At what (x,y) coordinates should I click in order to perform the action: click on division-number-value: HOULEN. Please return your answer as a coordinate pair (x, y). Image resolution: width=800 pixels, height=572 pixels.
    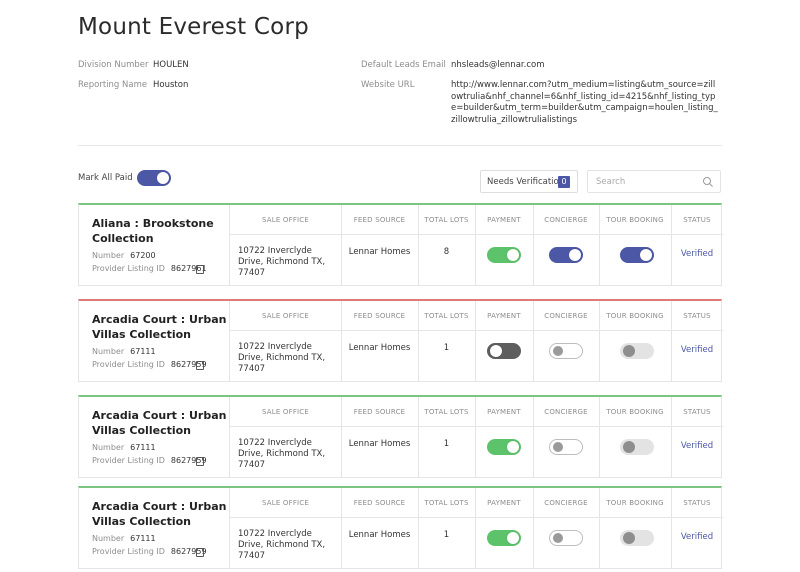
    Looking at the image, I should click on (171, 65).